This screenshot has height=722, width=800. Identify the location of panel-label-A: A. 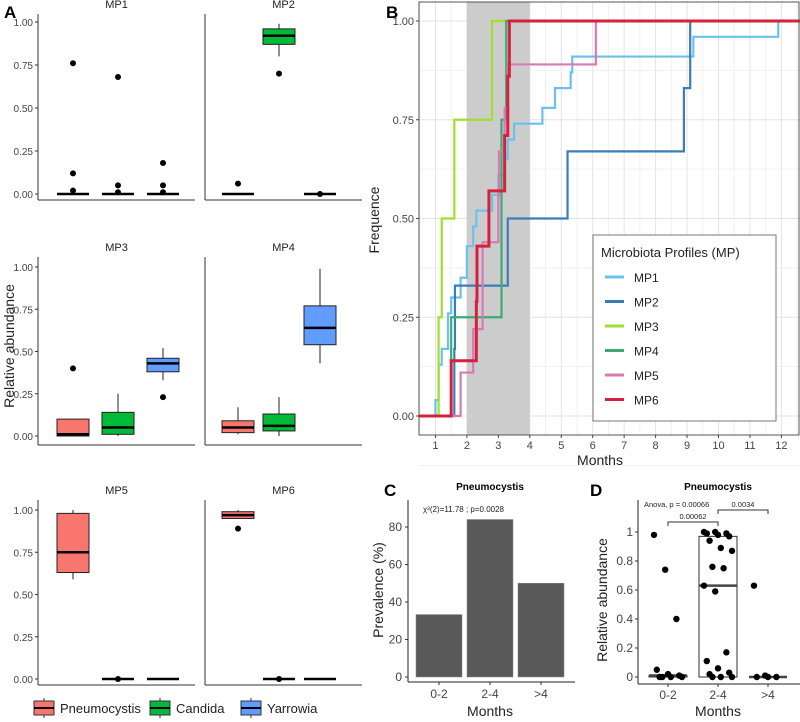
(10, 12).